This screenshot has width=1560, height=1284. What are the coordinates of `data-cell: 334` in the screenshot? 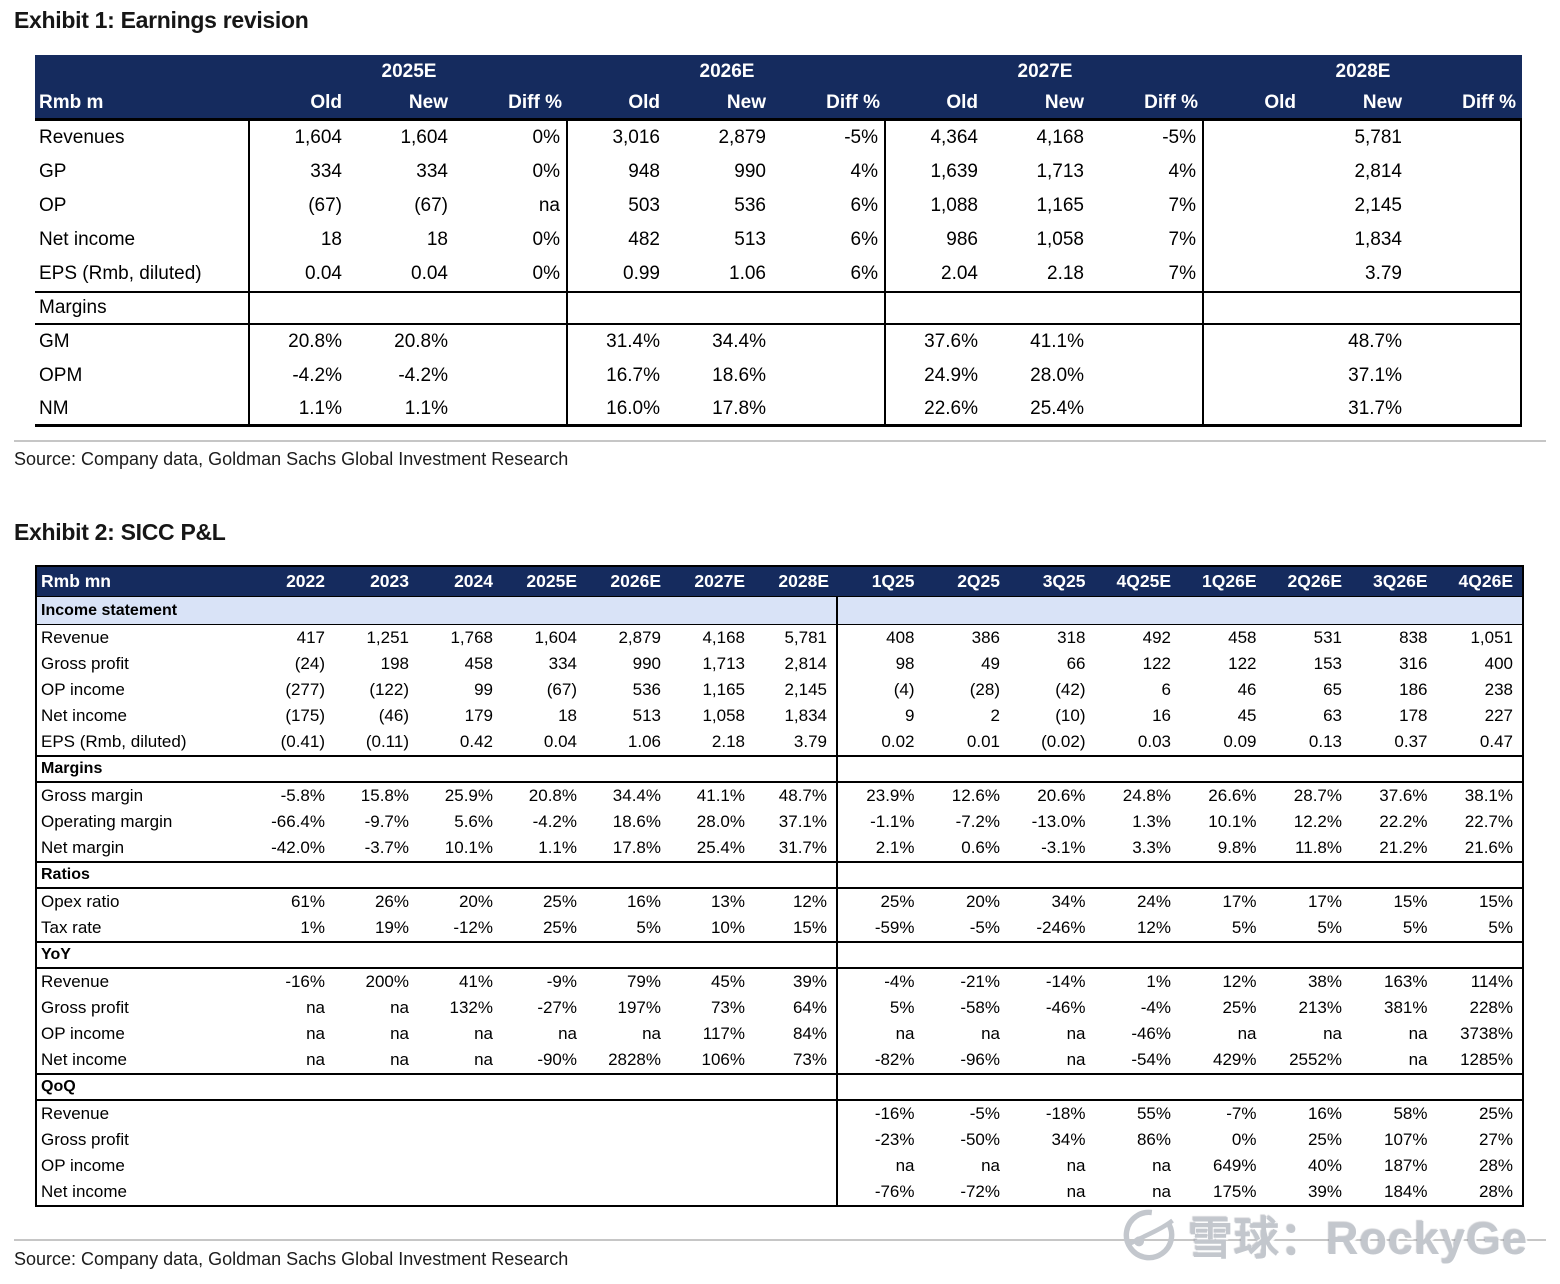 It's located at (432, 171).